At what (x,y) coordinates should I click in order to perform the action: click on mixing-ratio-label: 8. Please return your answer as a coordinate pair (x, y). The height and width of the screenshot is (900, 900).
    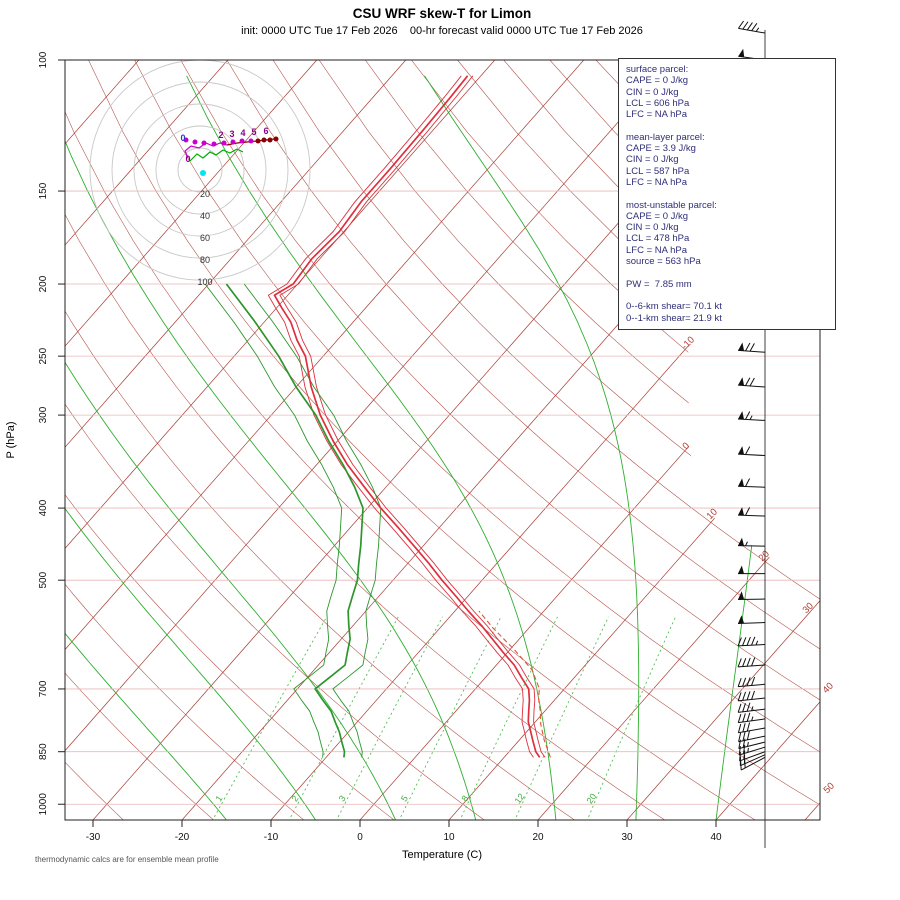
    Looking at the image, I should click on (464, 799).